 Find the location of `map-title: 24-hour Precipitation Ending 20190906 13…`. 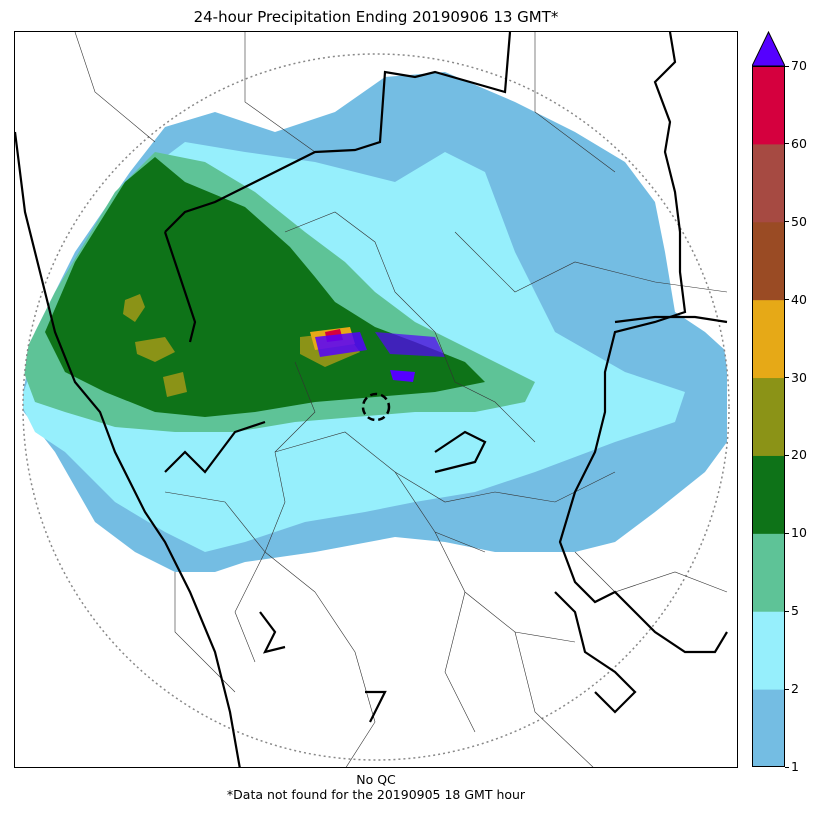

map-title: 24-hour Precipitation Ending 20190906 13… is located at coordinates (376, 17).